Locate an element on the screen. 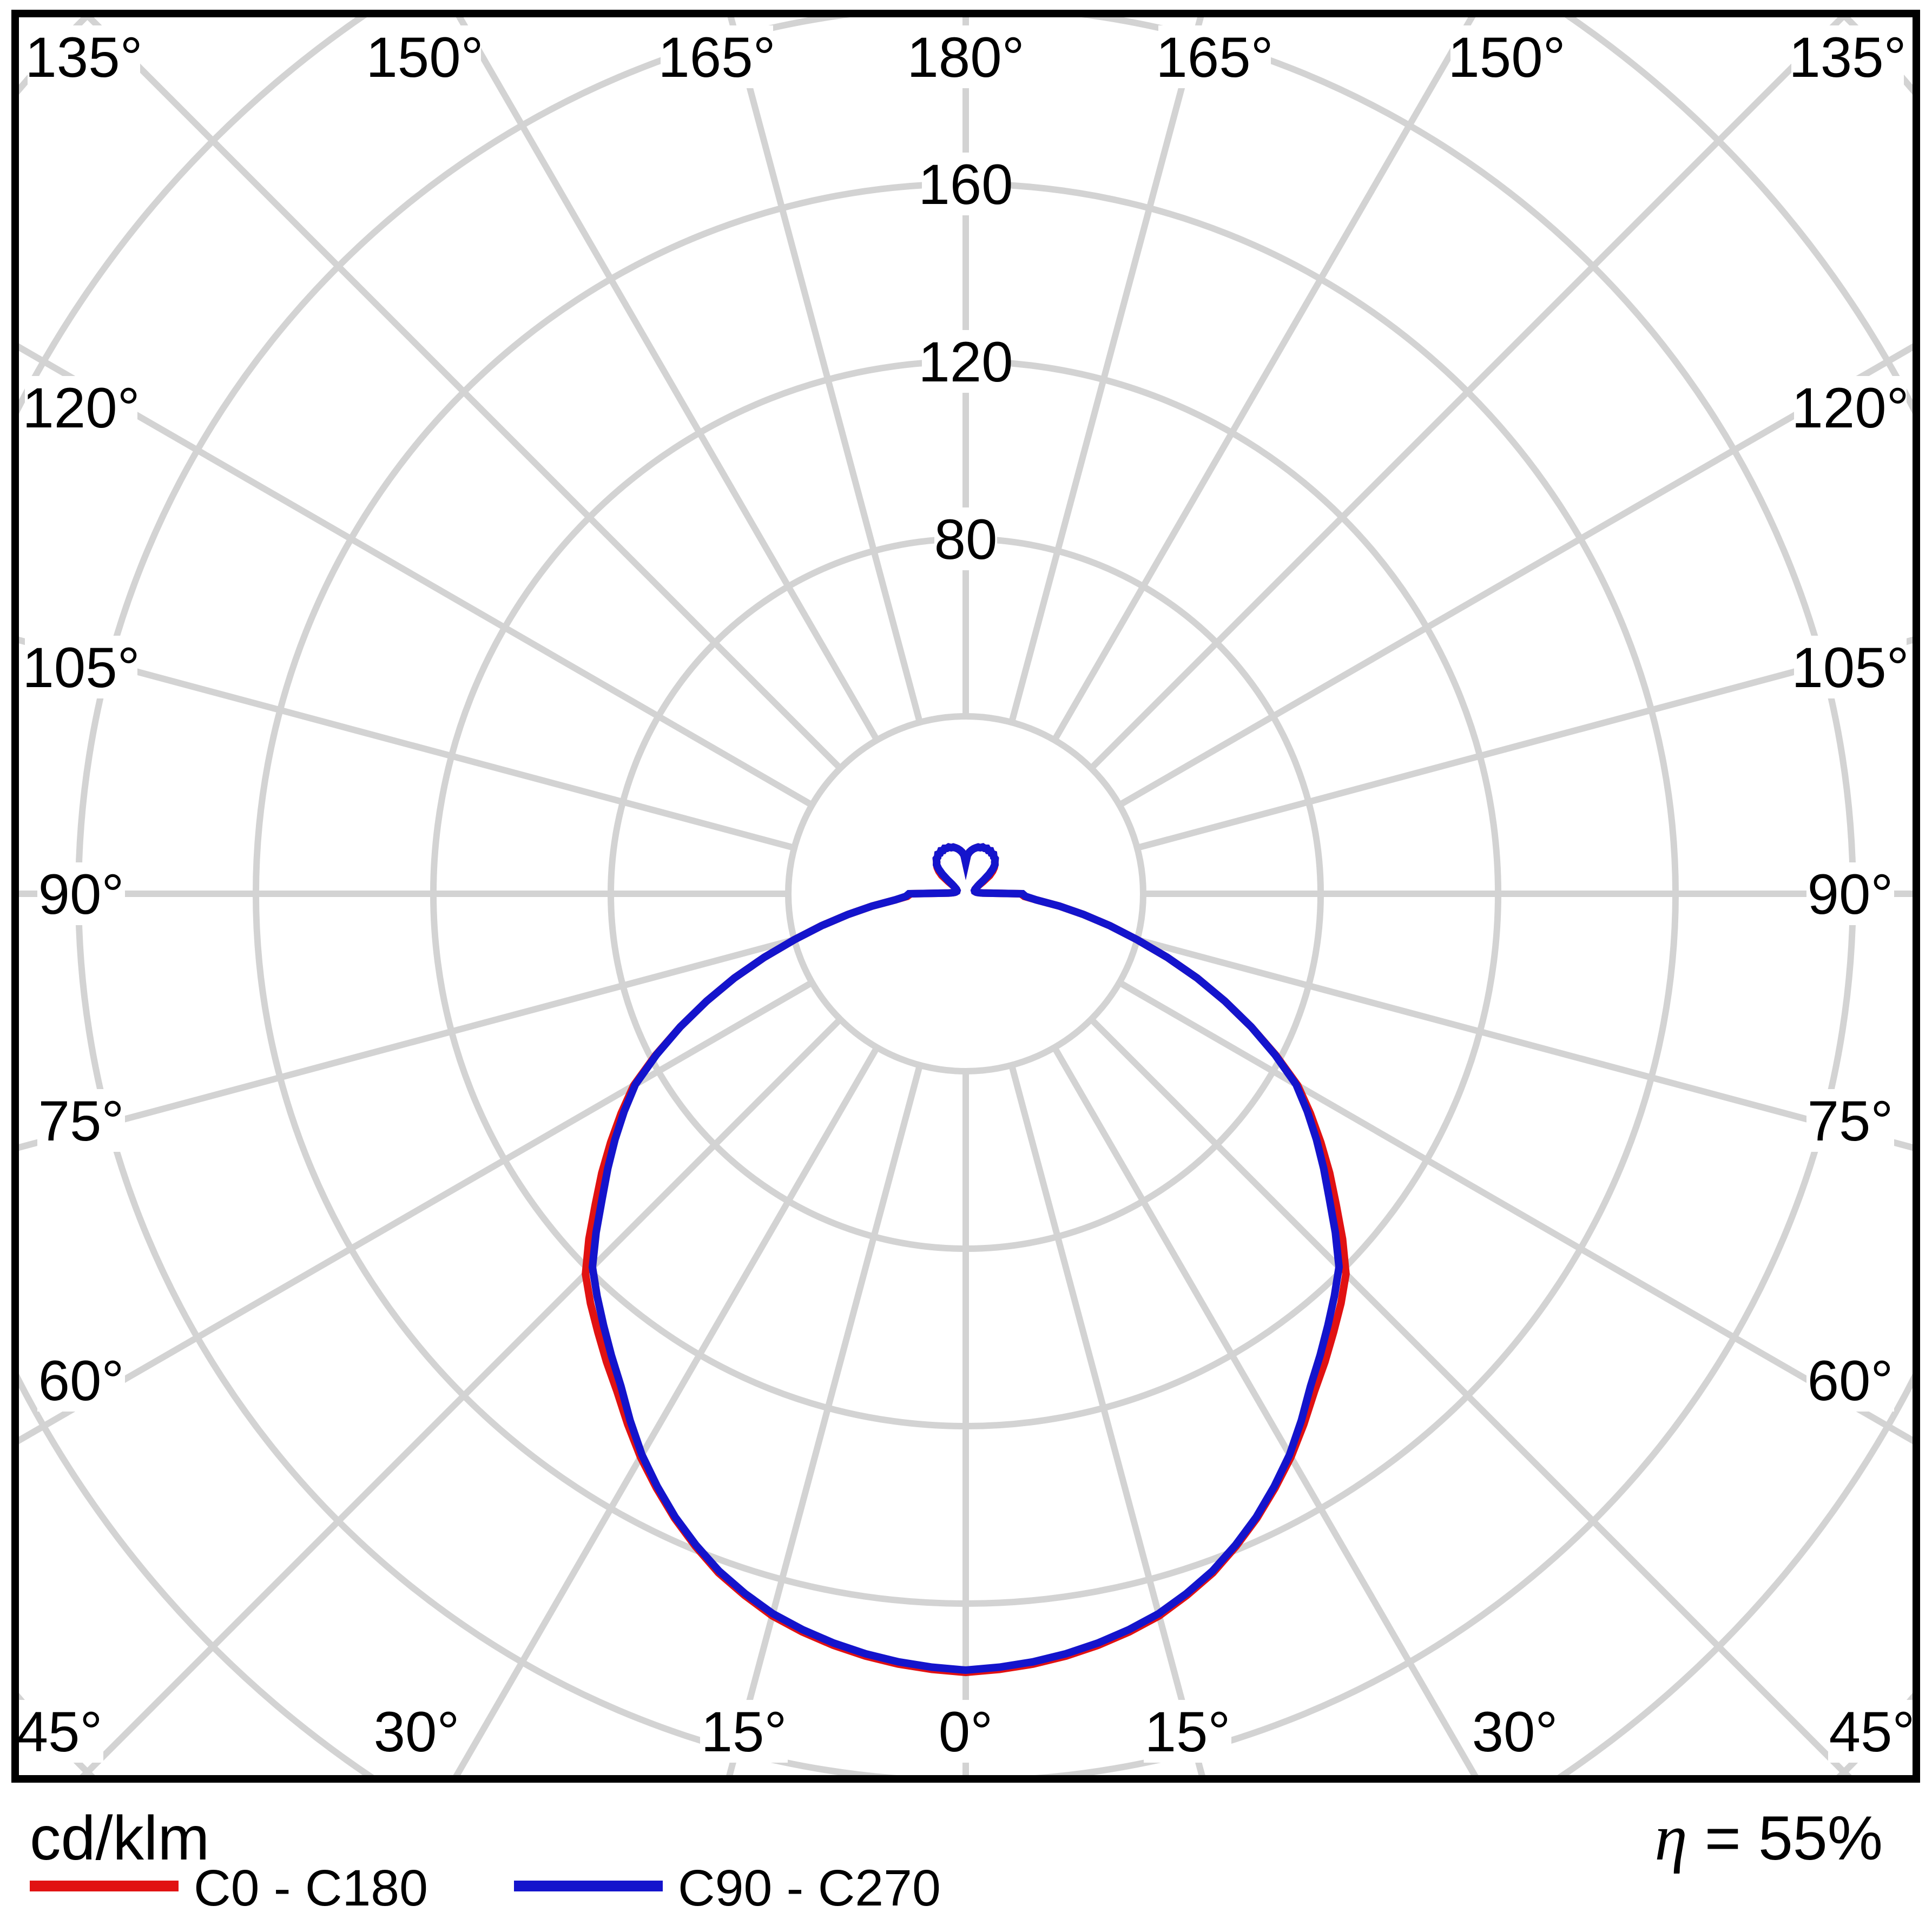 Image resolution: width=1932 pixels, height=1932 pixels. radial-label-80: 80 is located at coordinates (966, 539).